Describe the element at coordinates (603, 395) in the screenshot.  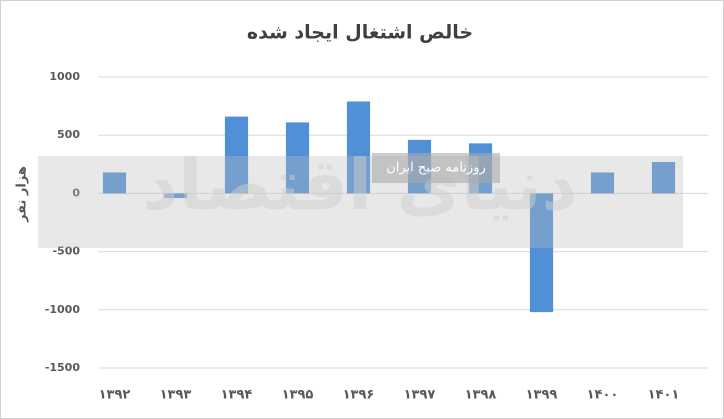
I see `x-tick-label: ۱۴۰۰` at that location.